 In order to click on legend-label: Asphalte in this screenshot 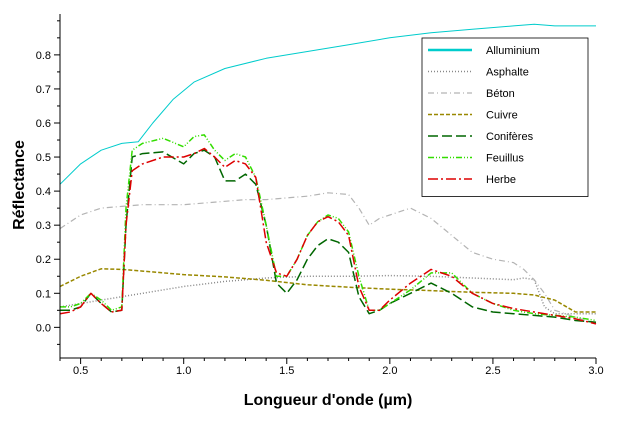, I will do `click(507, 73)`.